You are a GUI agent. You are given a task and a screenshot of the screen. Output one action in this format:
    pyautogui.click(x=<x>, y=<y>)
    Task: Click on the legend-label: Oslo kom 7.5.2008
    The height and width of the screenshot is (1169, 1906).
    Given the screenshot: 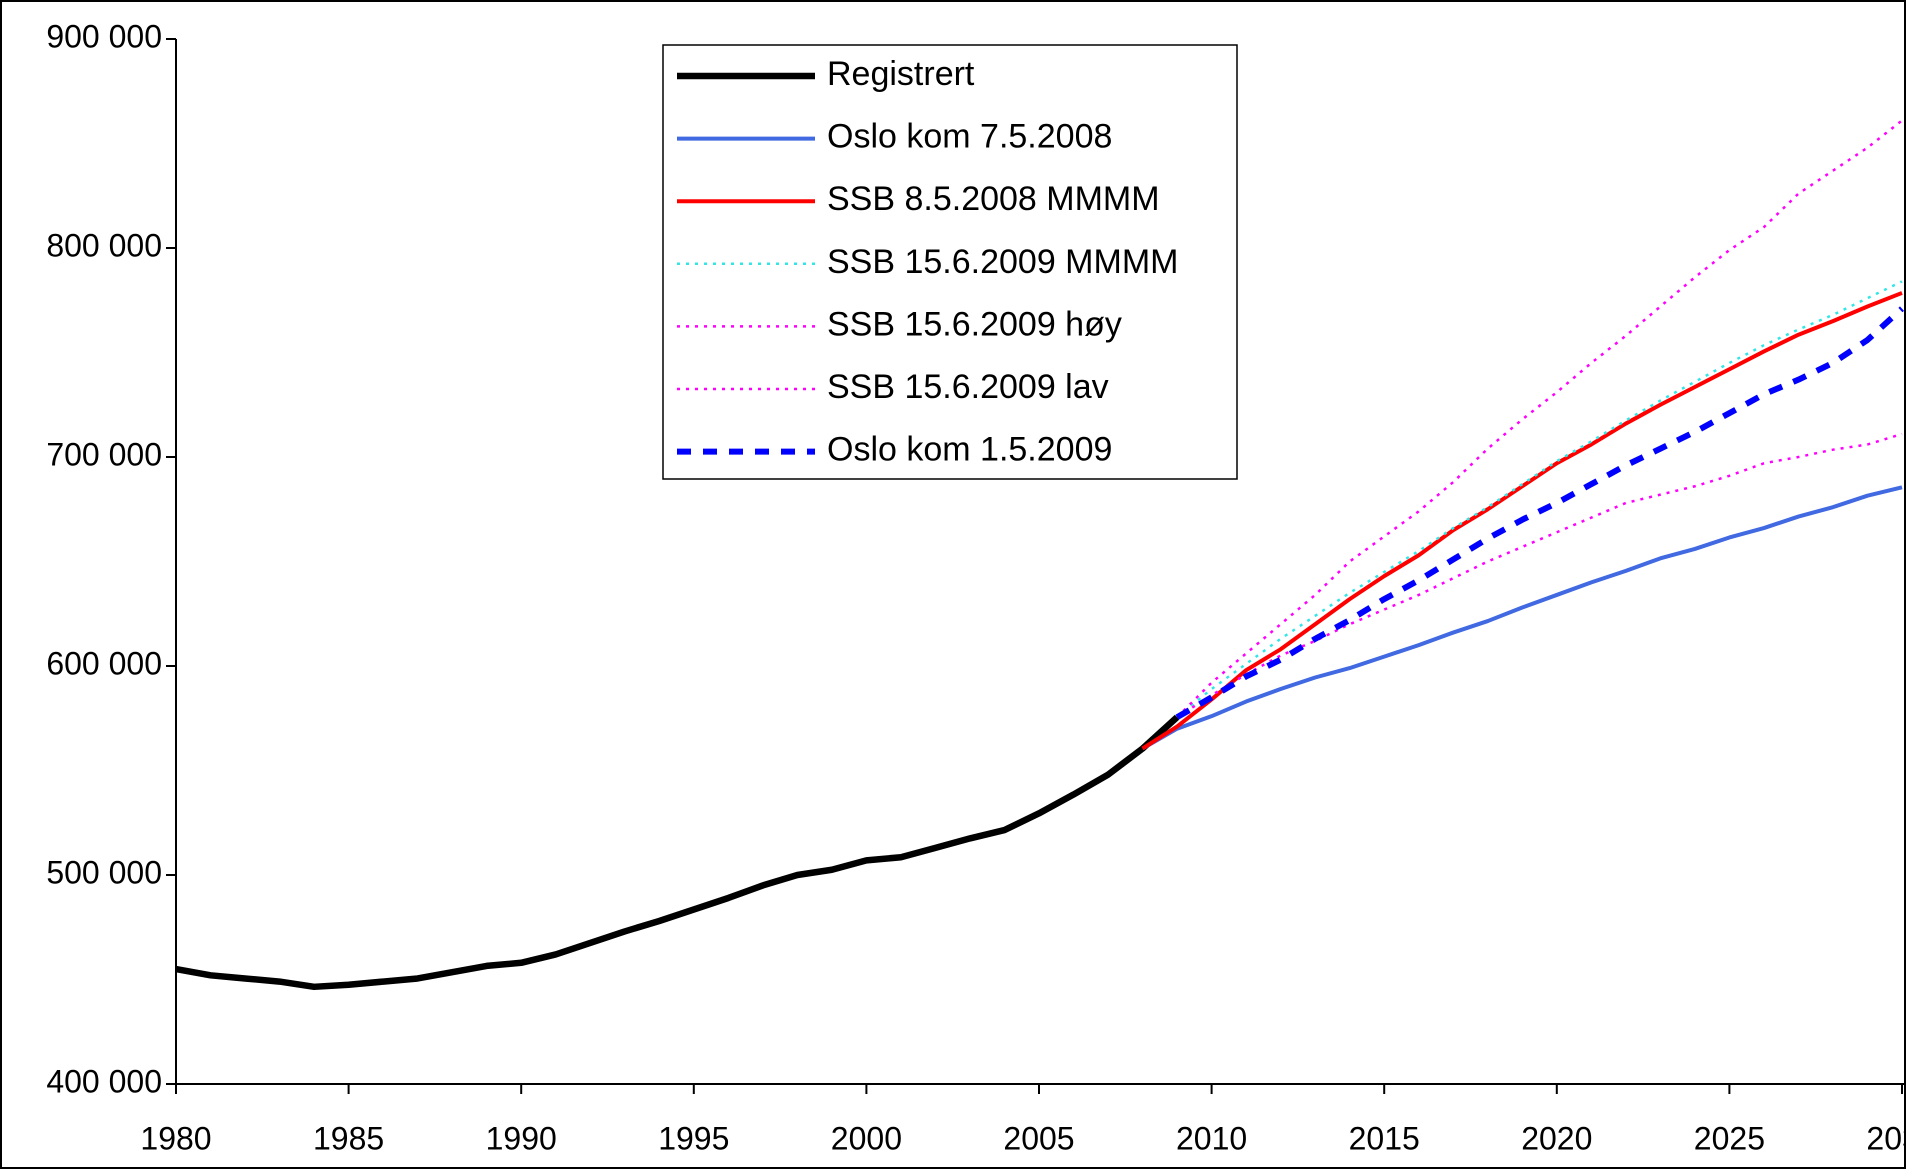 What is the action you would take?
    pyautogui.click(x=969, y=137)
    